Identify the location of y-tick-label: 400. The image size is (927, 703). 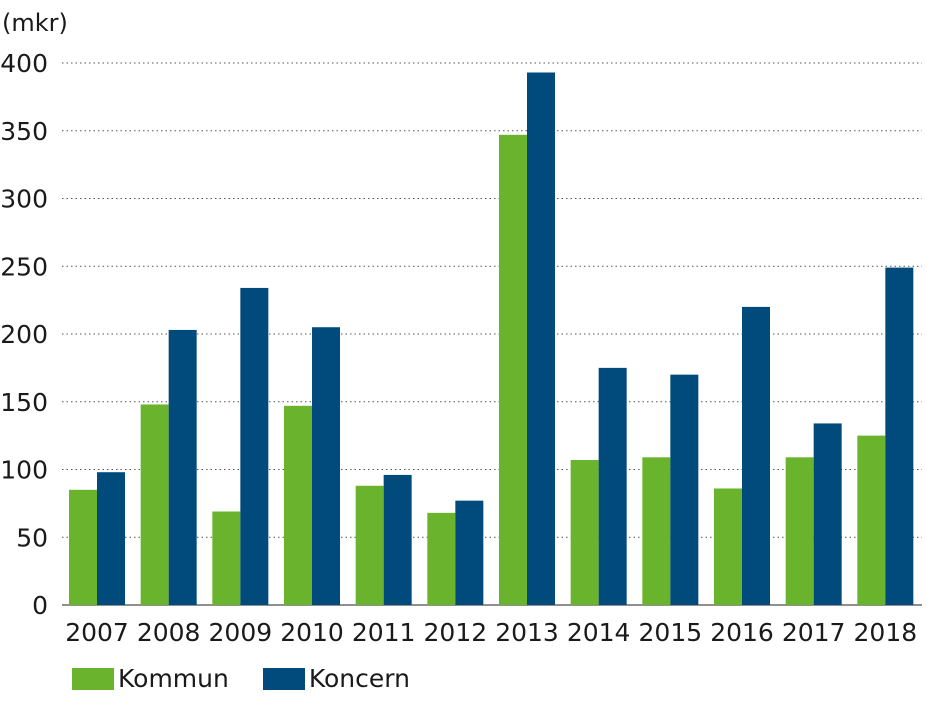
(24, 63).